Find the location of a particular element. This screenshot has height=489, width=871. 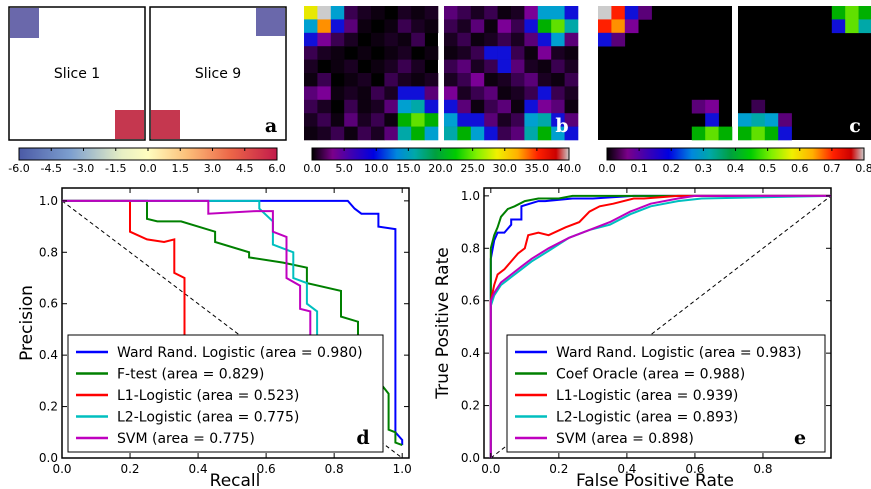

slice-1-label: Slice 1 is located at coordinates (77, 74).